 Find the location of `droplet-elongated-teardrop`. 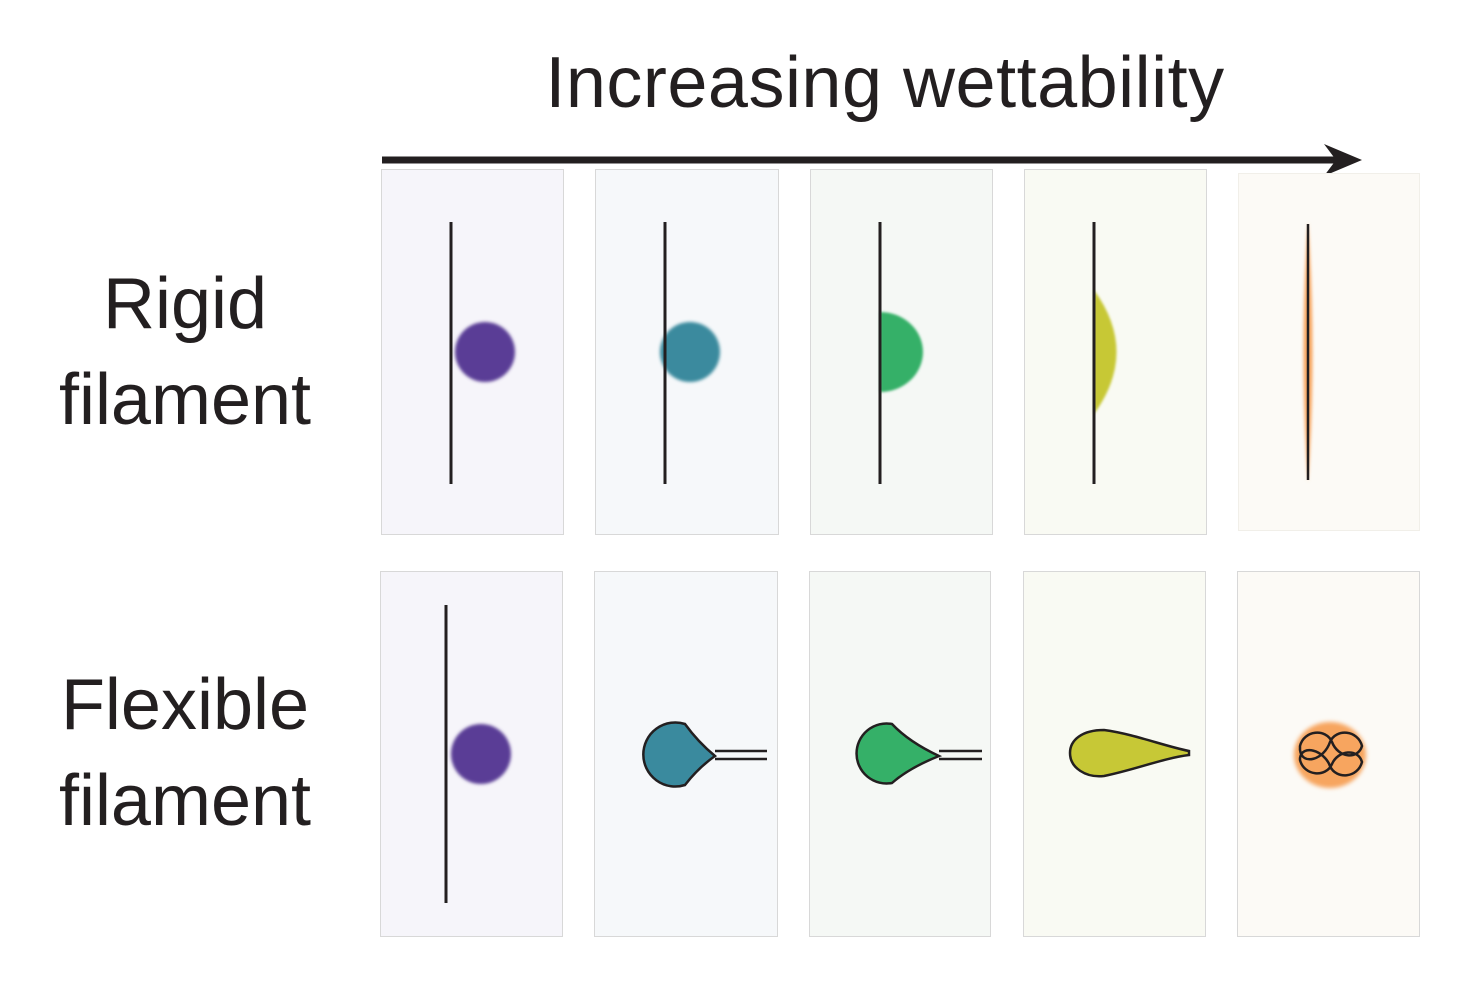

droplet-elongated-teardrop is located at coordinates (1129, 753).